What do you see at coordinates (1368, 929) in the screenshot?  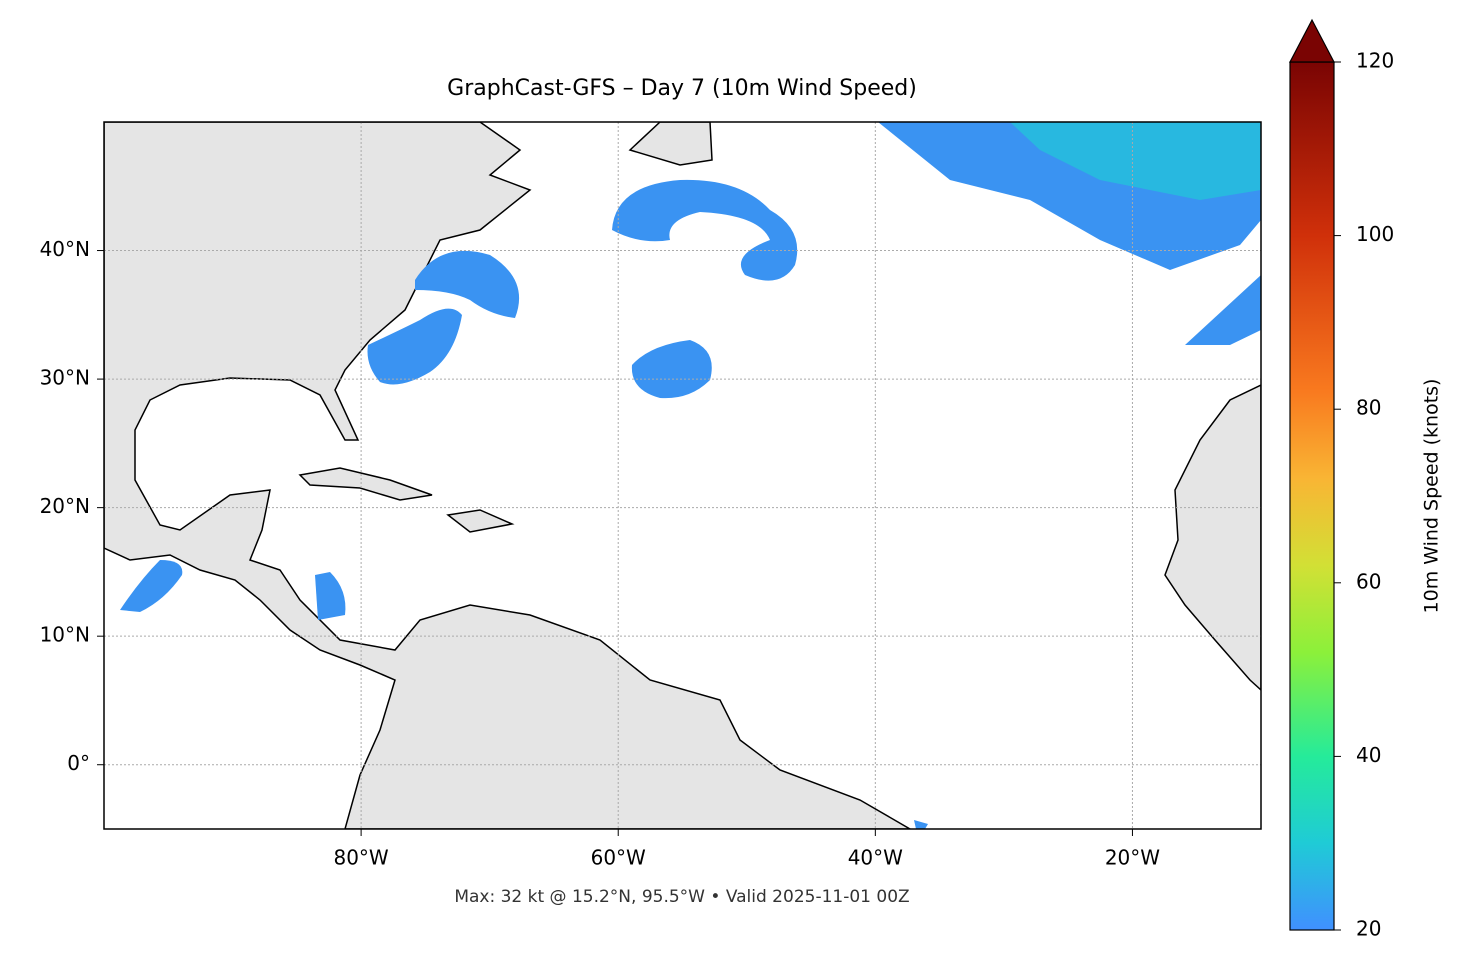 I see `colorbar-tick-label: 20` at bounding box center [1368, 929].